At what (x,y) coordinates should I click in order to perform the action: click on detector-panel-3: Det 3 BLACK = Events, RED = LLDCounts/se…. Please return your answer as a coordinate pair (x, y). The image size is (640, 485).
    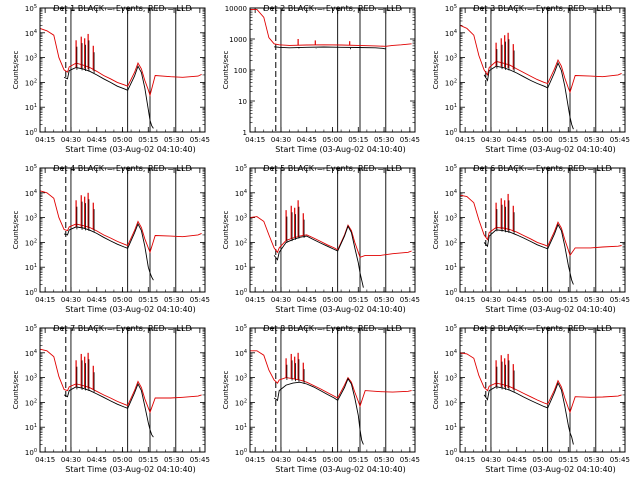
    Looking at the image, I should click on (531, 79).